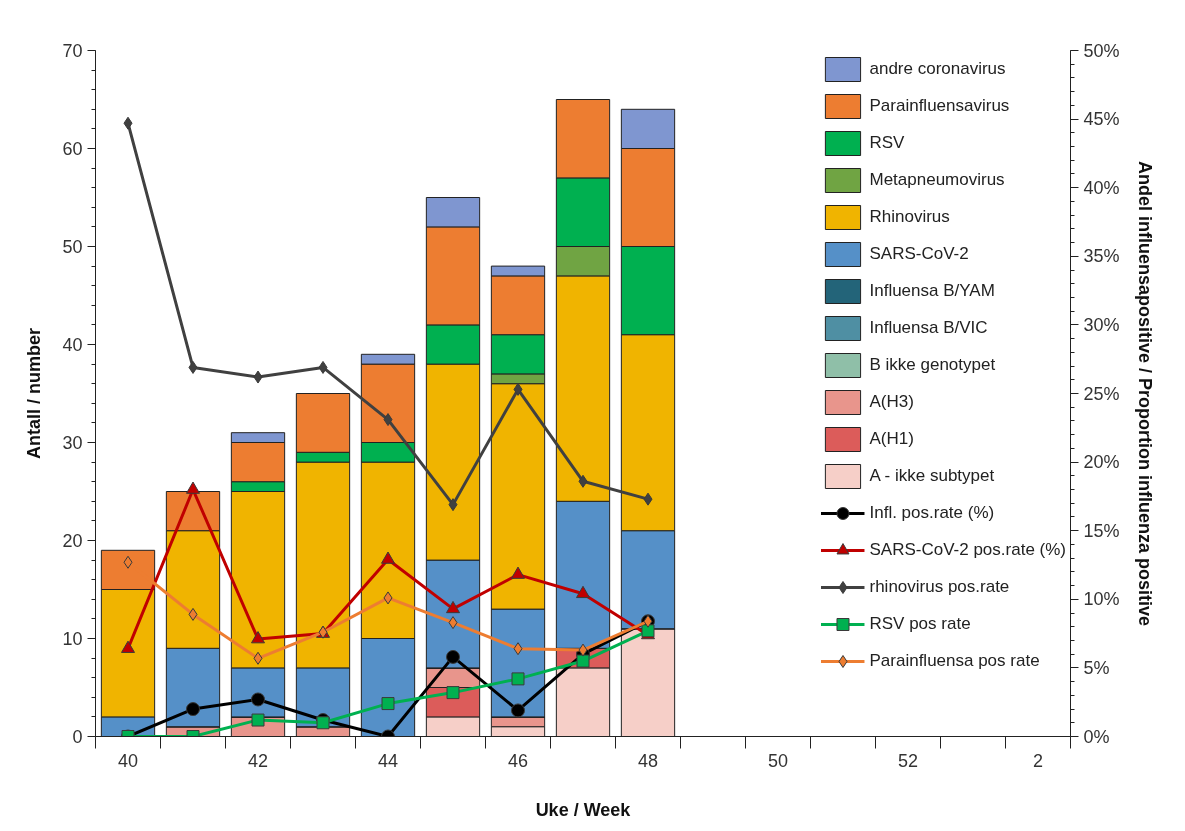 The width and height of the screenshot is (1185, 831). What do you see at coordinates (518, 760) in the screenshot?
I see `x-tick-label: 46` at bounding box center [518, 760].